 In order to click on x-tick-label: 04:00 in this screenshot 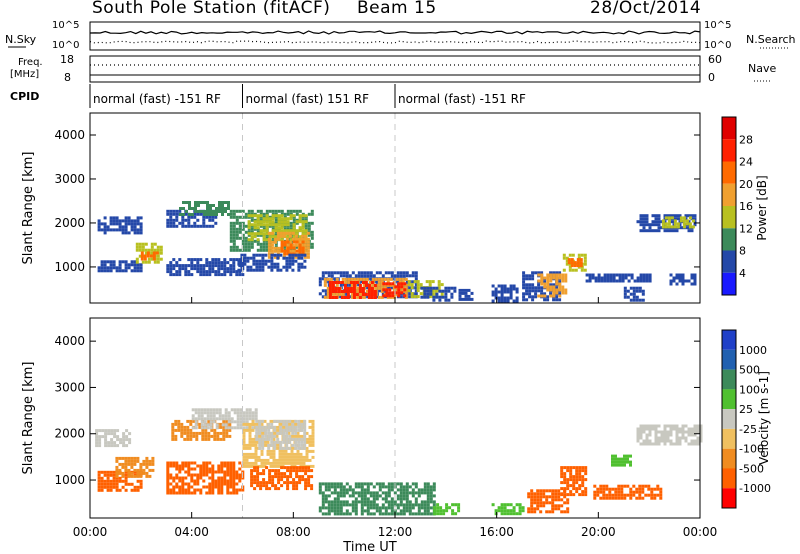, I will do `click(191, 532)`.